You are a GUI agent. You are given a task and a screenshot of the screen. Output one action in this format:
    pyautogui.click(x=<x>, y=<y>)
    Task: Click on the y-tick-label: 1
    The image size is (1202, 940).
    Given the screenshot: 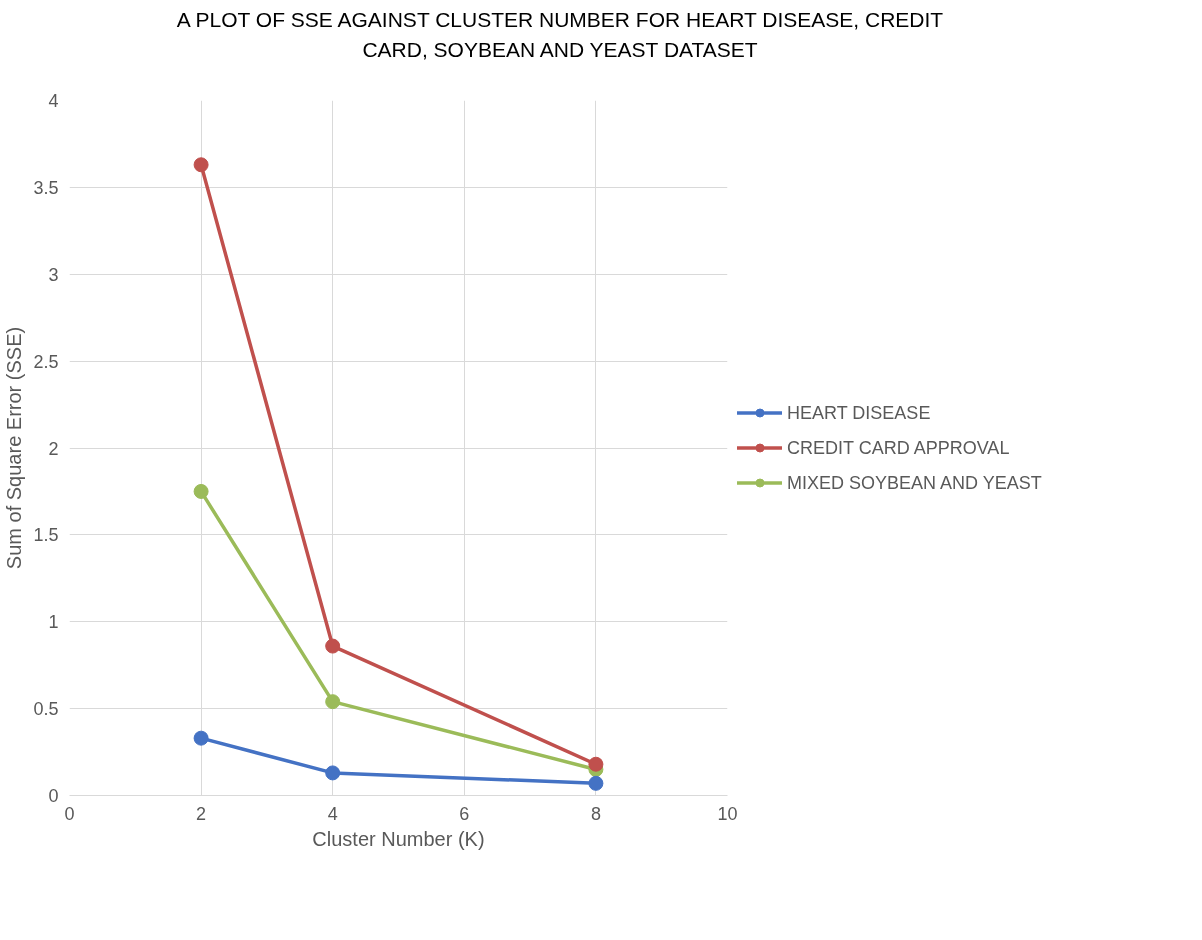 What is the action you would take?
    pyautogui.click(x=53, y=622)
    